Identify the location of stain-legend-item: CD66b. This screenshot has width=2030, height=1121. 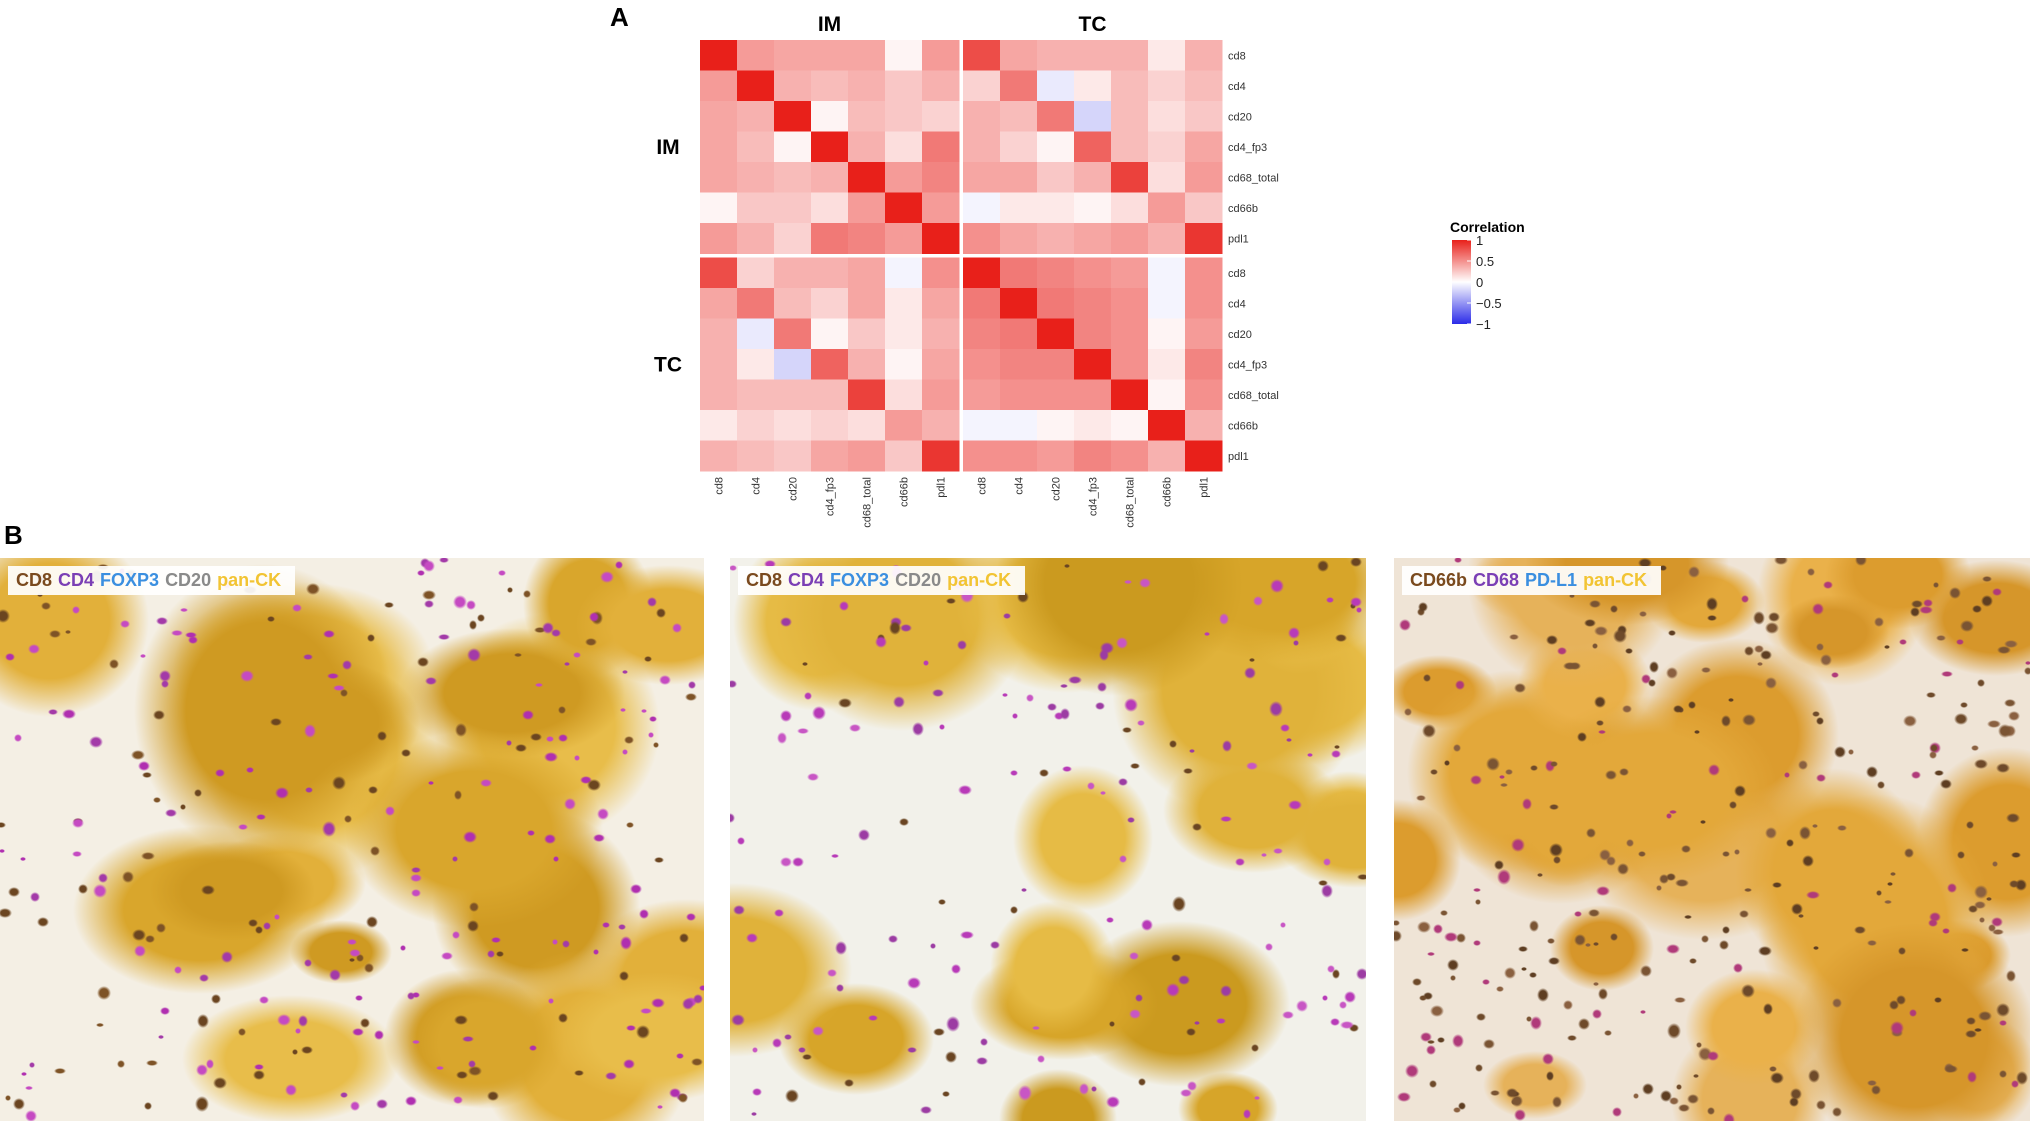
(1439, 580).